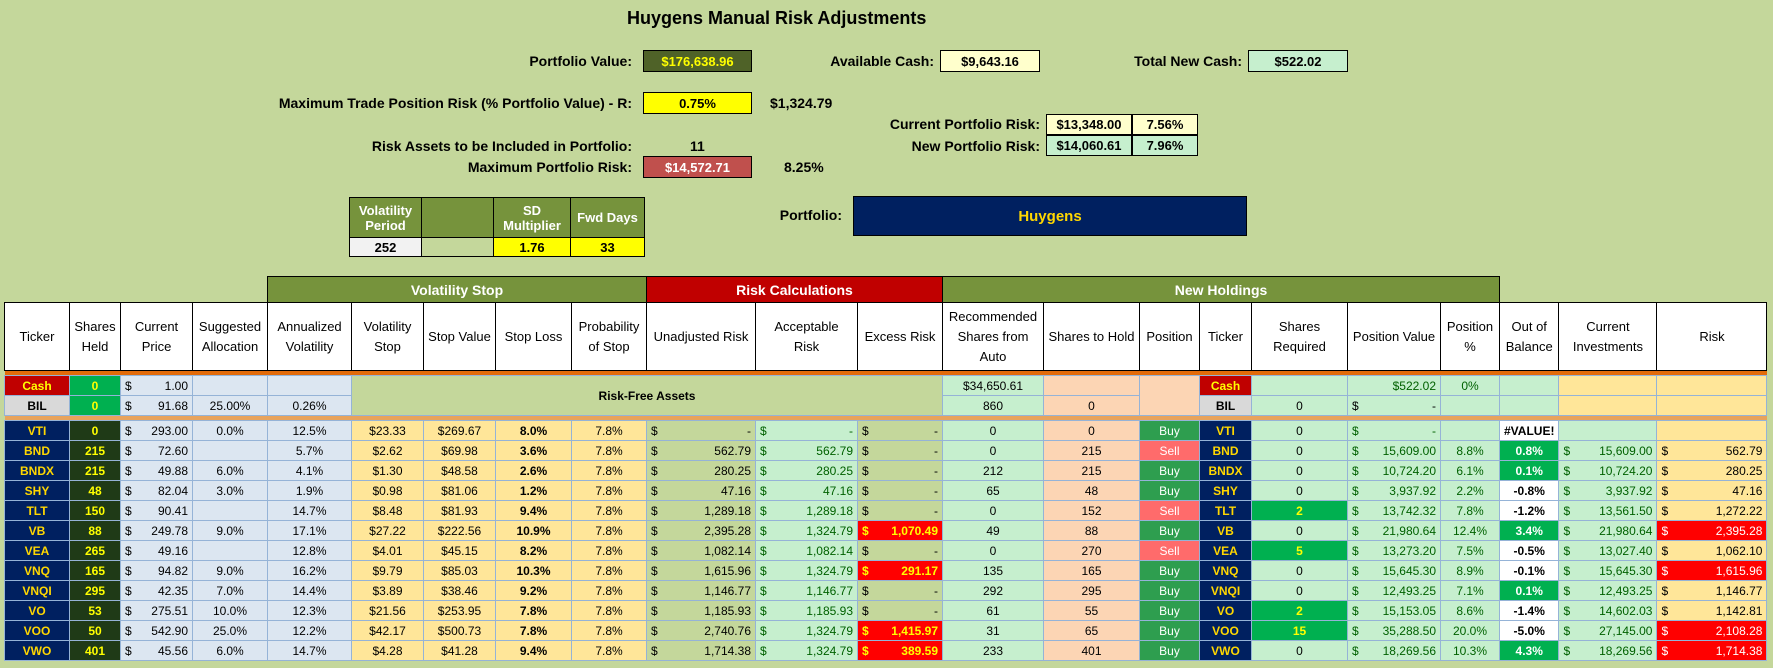  Describe the element at coordinates (1091, 570) in the screenshot. I see `shares-to-hold: 165` at that location.